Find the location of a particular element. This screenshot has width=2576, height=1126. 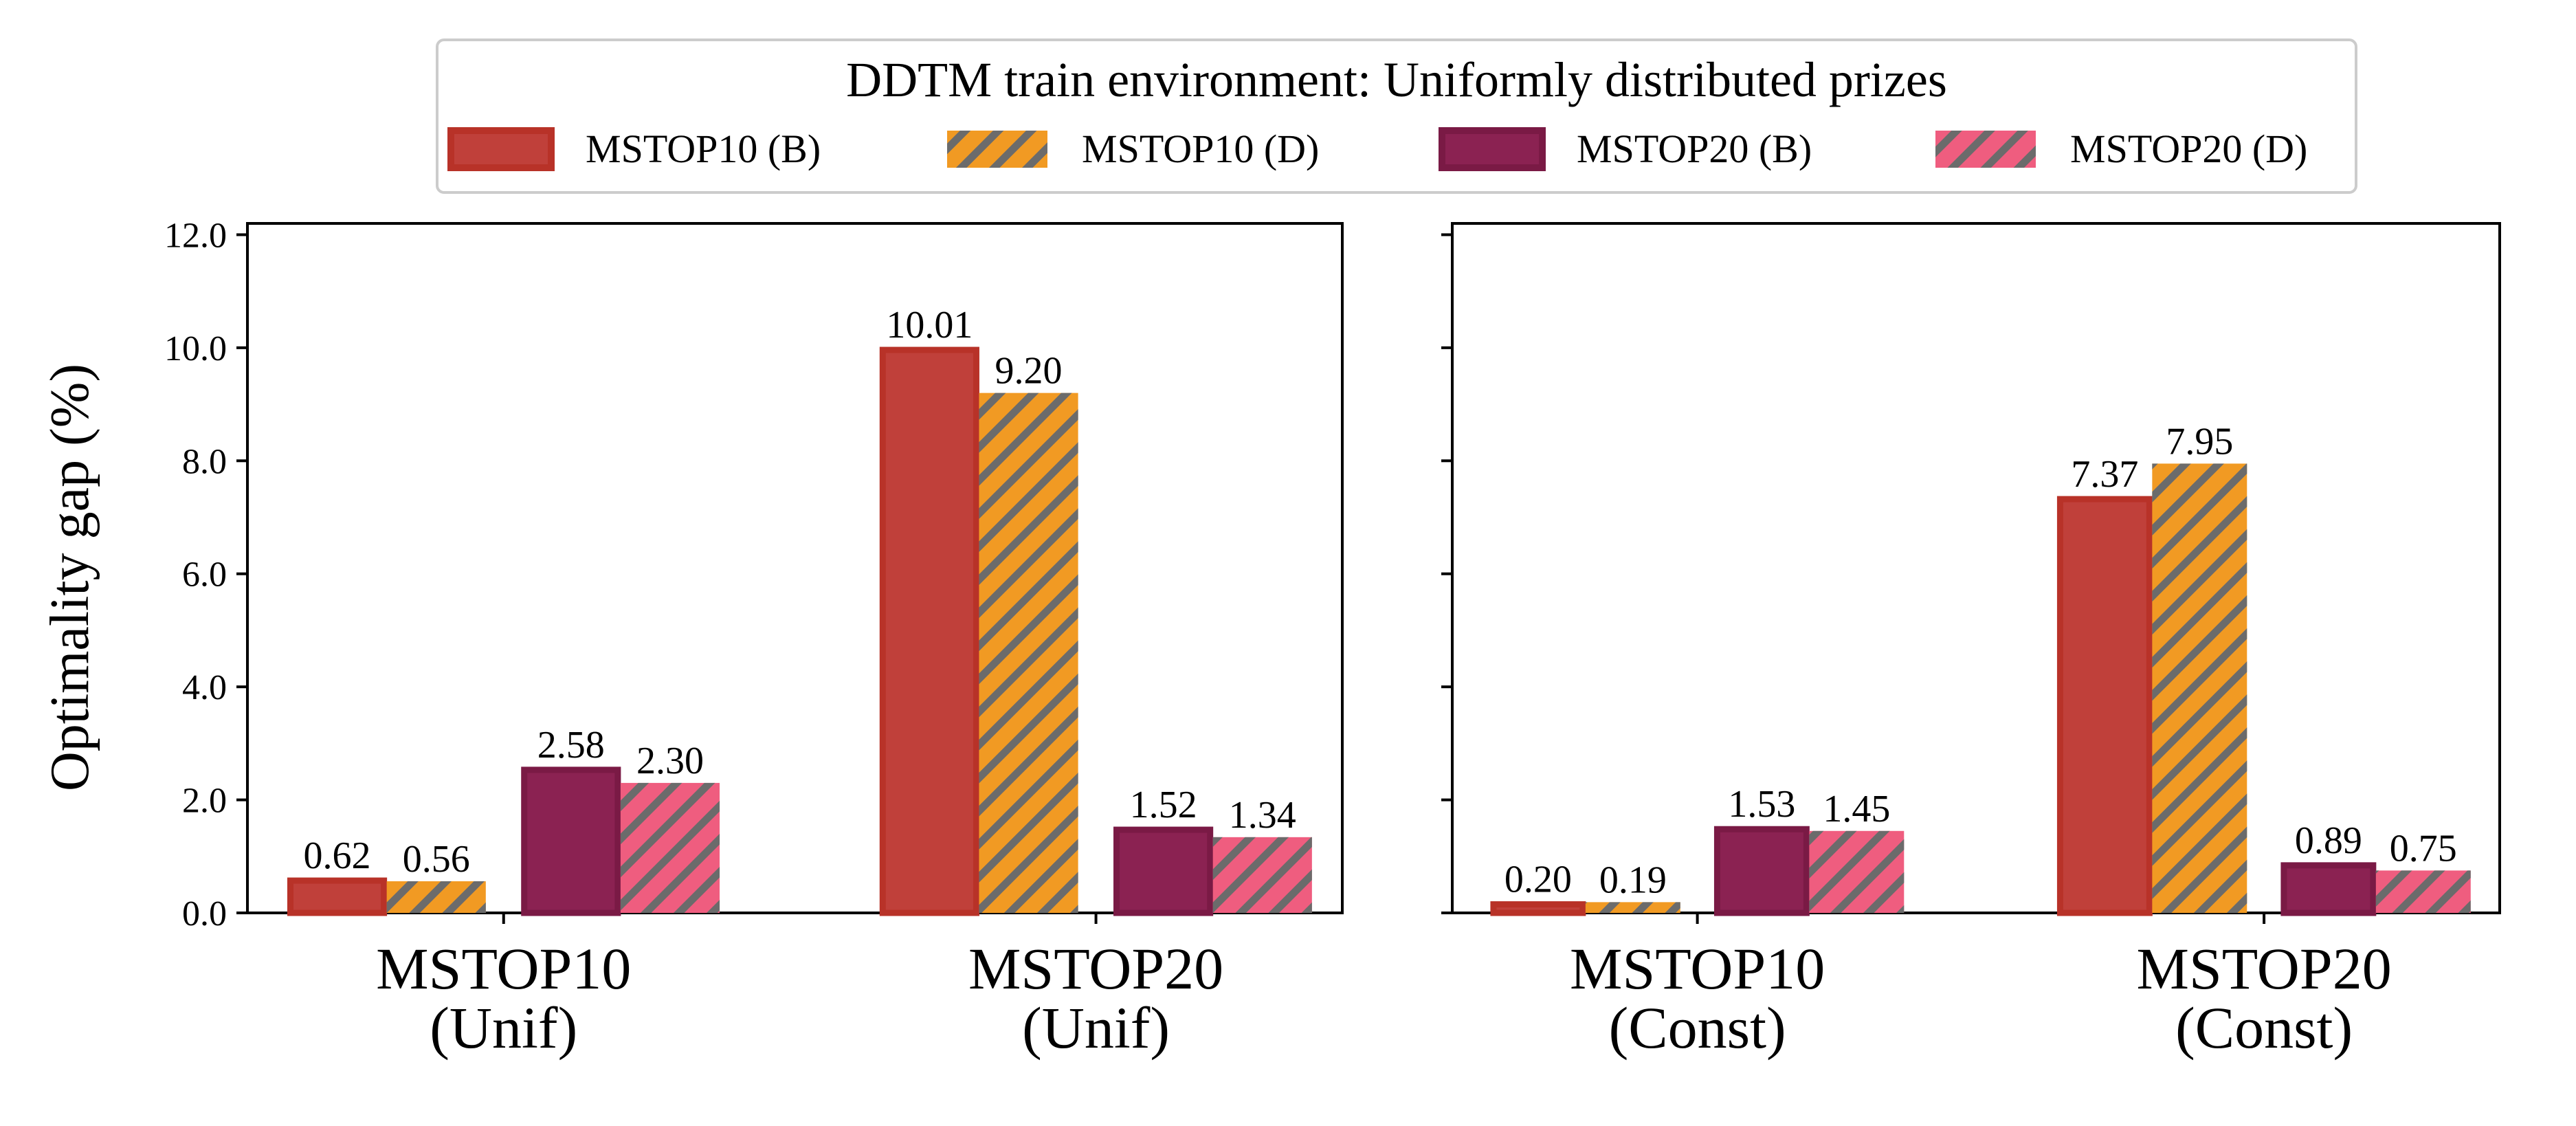

legend-frame is located at coordinates (1396, 116).